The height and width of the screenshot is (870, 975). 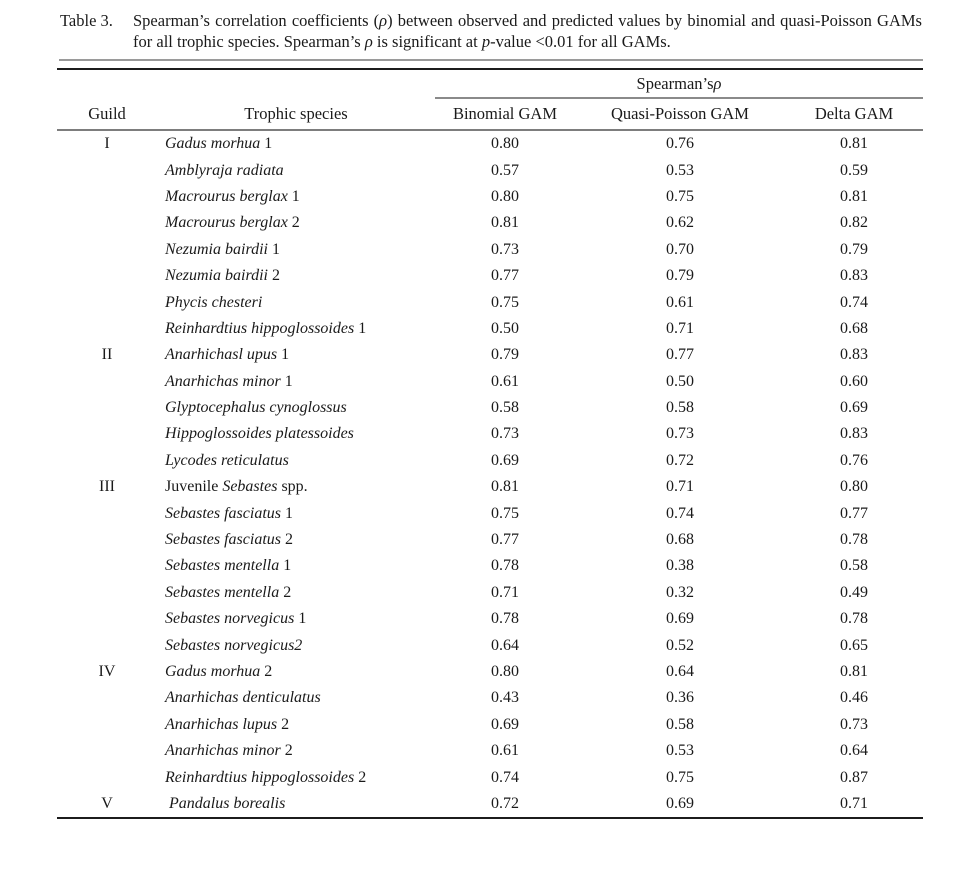 I want to click on binomial-value: 0.64, so click(x=505, y=645).